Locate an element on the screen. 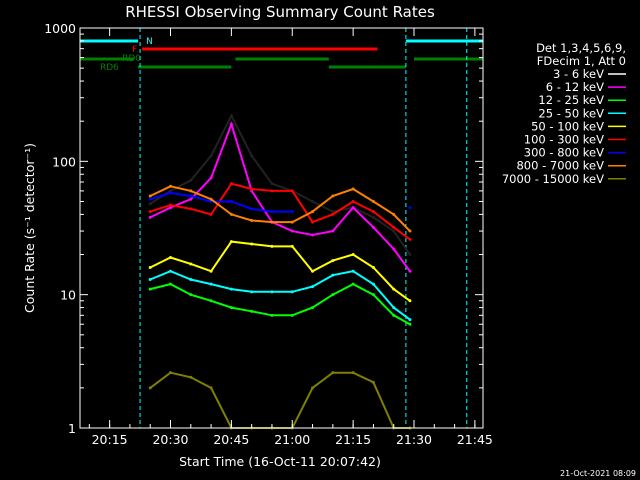 The height and width of the screenshot is (480, 640). series-line-50-100-kev is located at coordinates (280, 271).